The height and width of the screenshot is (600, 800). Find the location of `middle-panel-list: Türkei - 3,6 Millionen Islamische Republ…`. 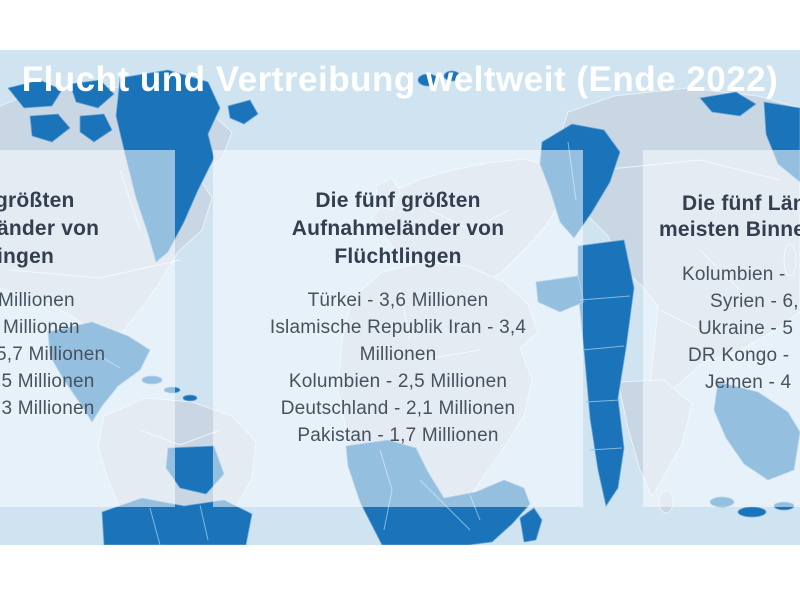

middle-panel-list: Türkei - 3,6 Millionen Islamische Republ… is located at coordinates (398, 368).